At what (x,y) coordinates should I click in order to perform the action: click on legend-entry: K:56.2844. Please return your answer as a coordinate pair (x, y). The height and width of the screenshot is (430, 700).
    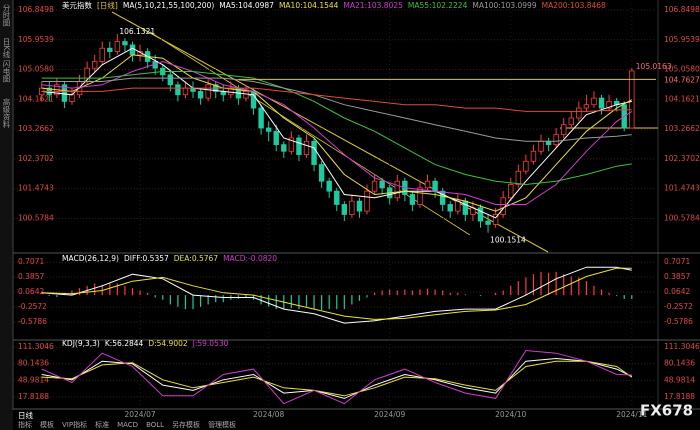
    Looking at the image, I should click on (124, 343).